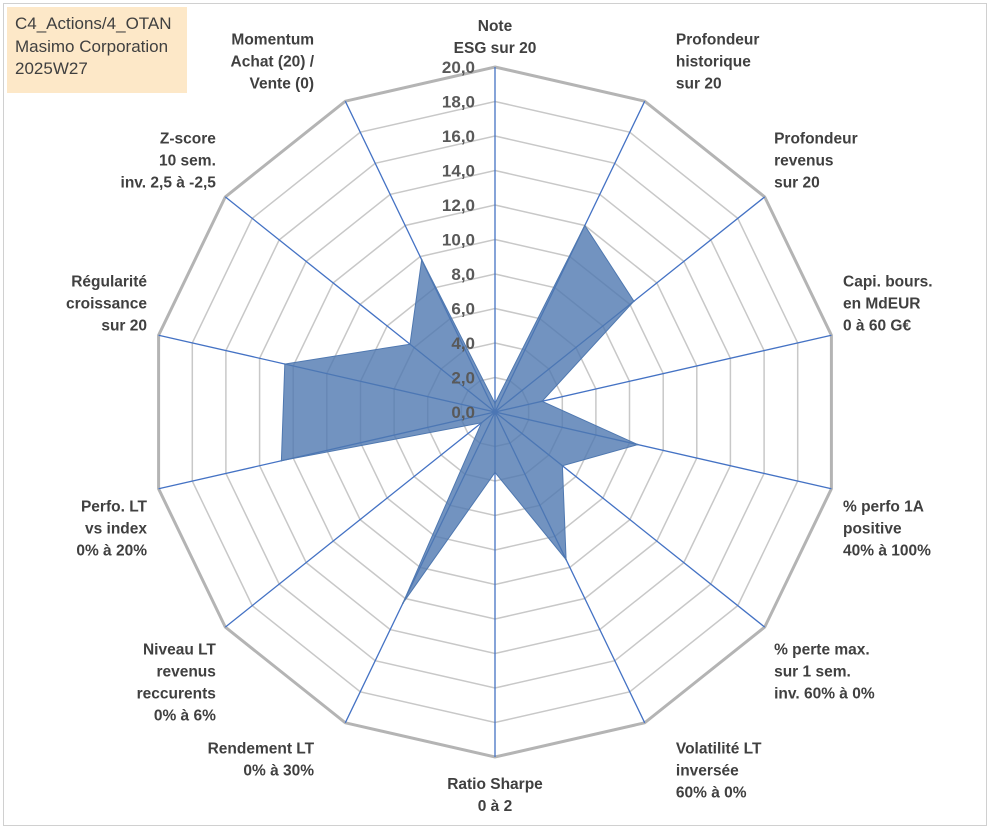  What do you see at coordinates (188, 138) in the screenshot?
I see `category-label-line: Z-score` at bounding box center [188, 138].